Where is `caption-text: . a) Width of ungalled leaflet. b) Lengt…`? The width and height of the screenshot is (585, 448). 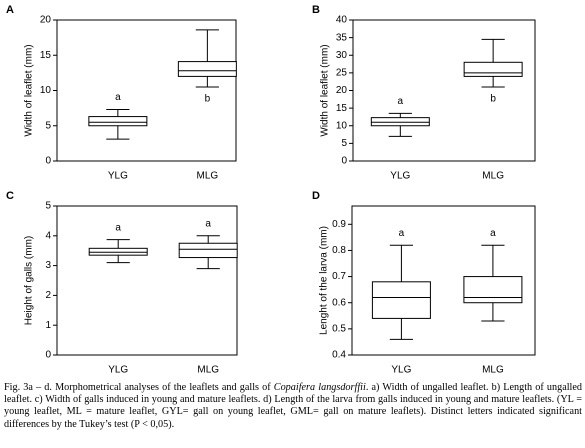
caption-text: . a) Width of ungalled leaflet. b) Lengt… is located at coordinates (293, 406).